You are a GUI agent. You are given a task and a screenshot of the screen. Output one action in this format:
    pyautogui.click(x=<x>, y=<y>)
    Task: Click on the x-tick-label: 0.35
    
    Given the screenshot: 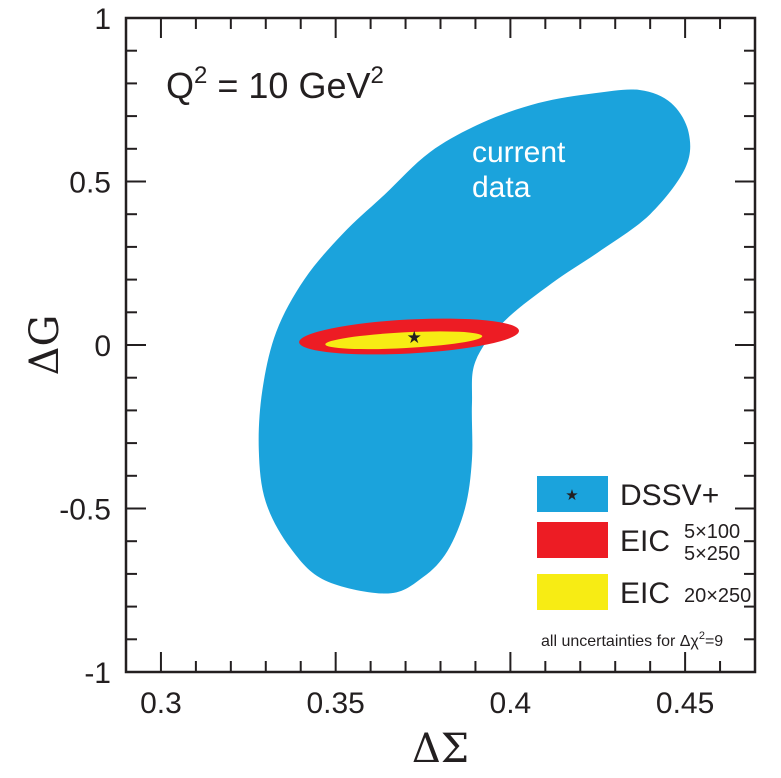 What is the action you would take?
    pyautogui.click(x=335, y=703)
    